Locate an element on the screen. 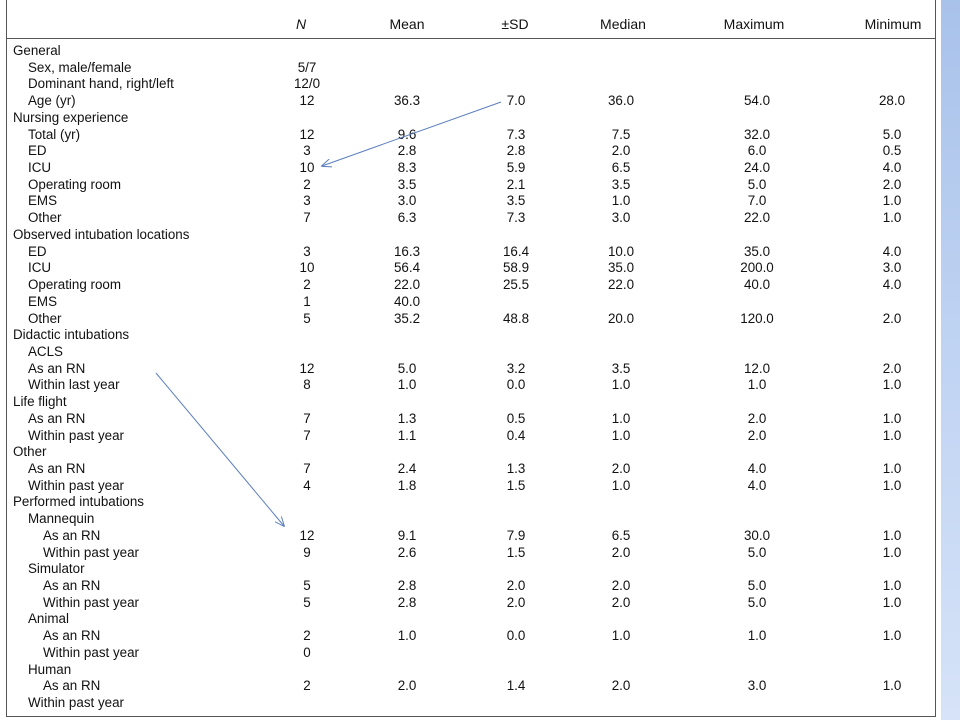 The height and width of the screenshot is (720, 960). row-label: Simulator is located at coordinates (56, 569).